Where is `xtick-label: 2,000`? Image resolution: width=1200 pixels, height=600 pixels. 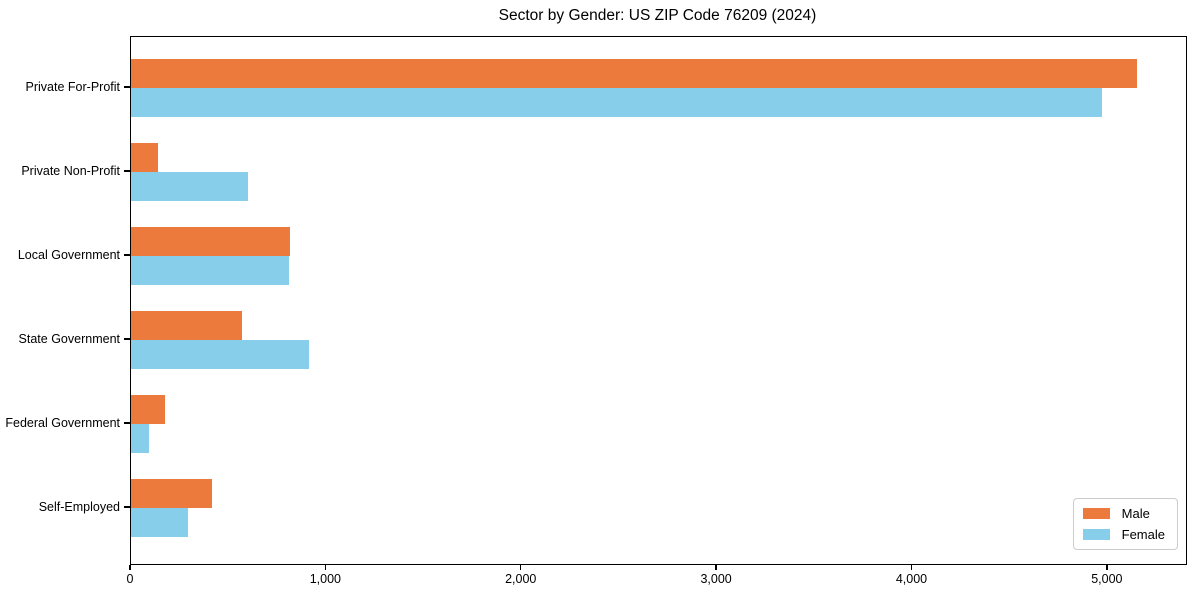 xtick-label: 2,000 is located at coordinates (521, 579).